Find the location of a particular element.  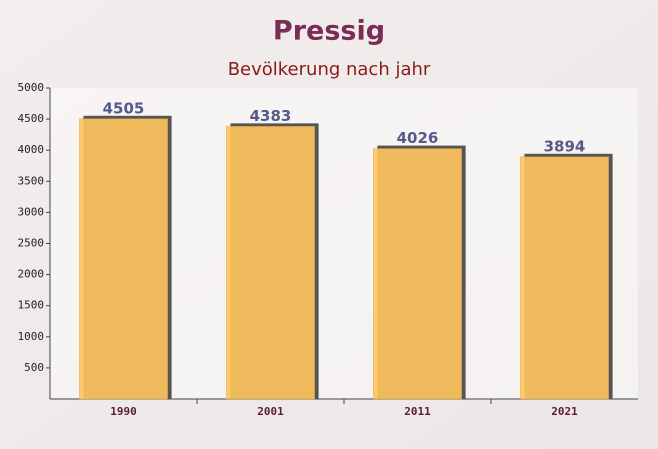

x-tick-label: 2011 is located at coordinates (417, 411).